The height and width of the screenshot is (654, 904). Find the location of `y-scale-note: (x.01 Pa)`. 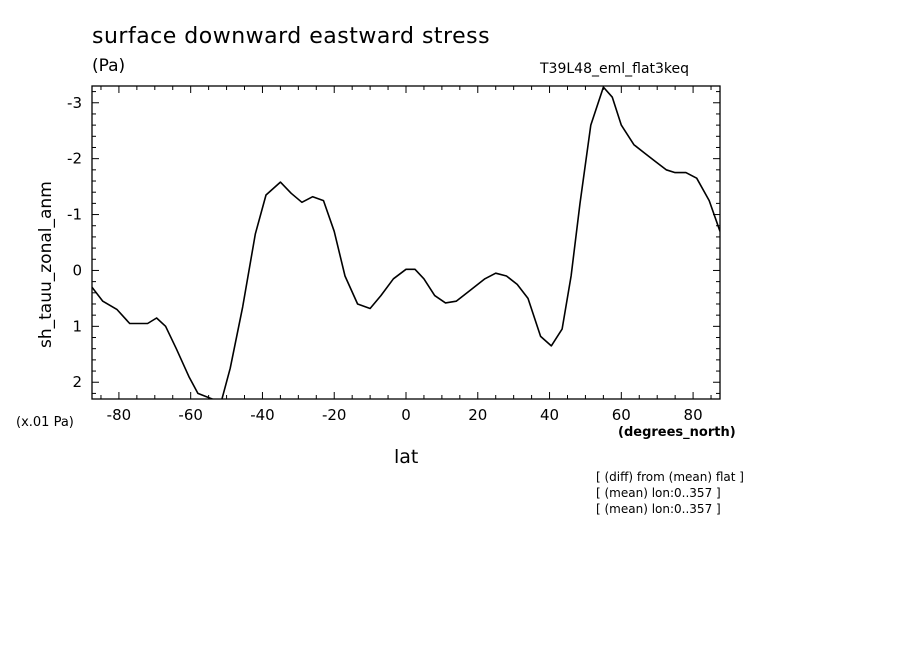

y-scale-note: (x.01 Pa) is located at coordinates (45, 422).